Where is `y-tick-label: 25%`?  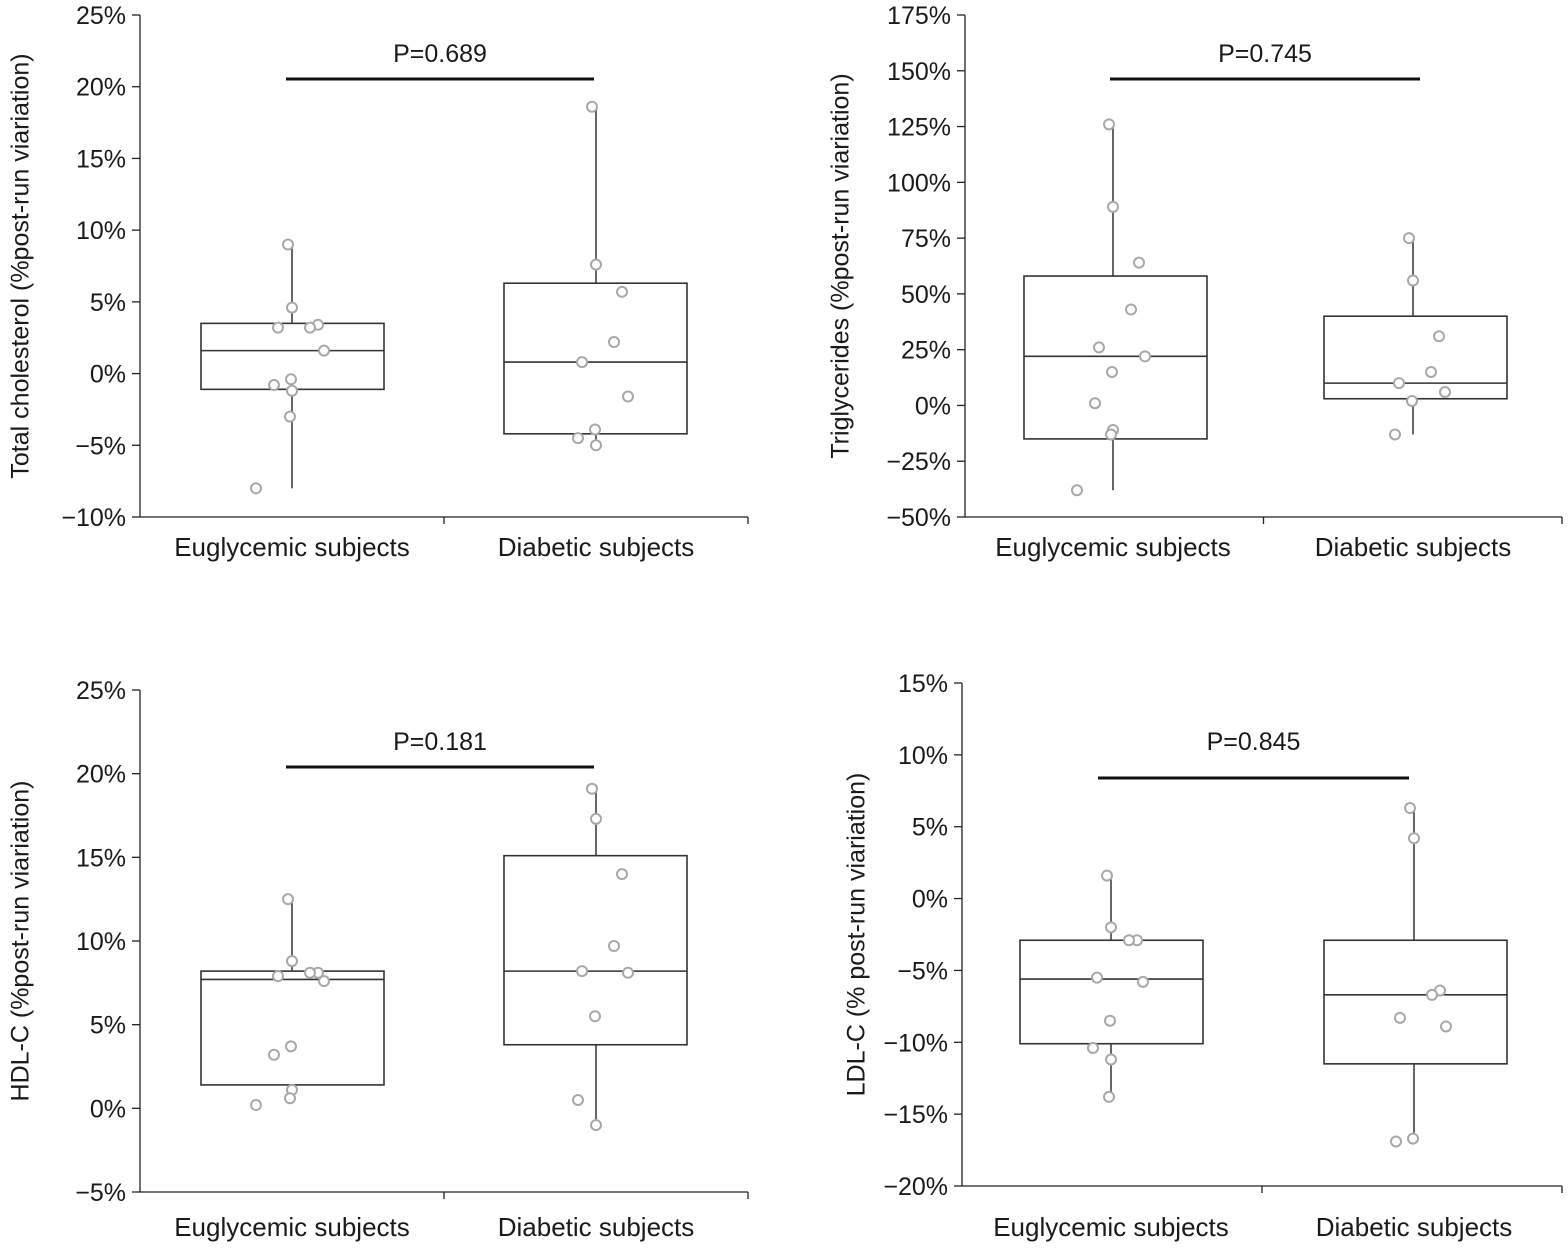
y-tick-label: 25% is located at coordinates (926, 351).